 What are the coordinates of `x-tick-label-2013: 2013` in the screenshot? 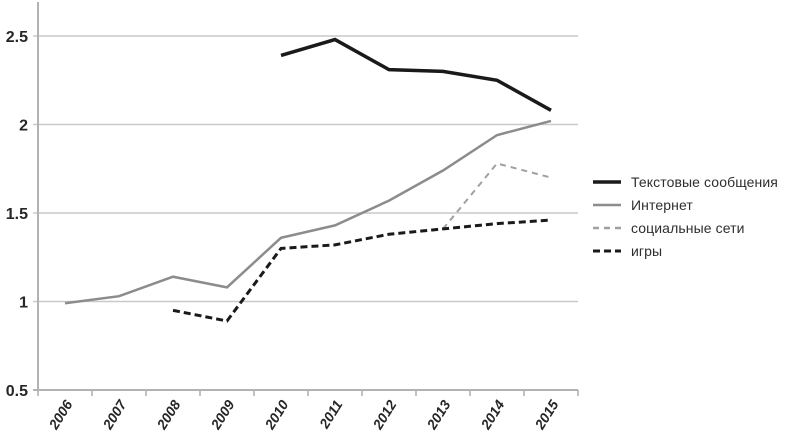 It's located at (438, 415).